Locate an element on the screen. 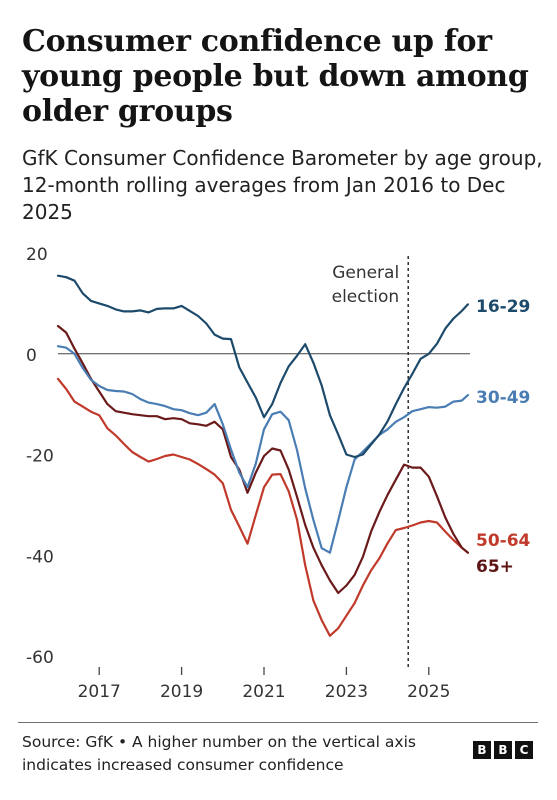  y-tick-label: -40 is located at coordinates (40, 557).